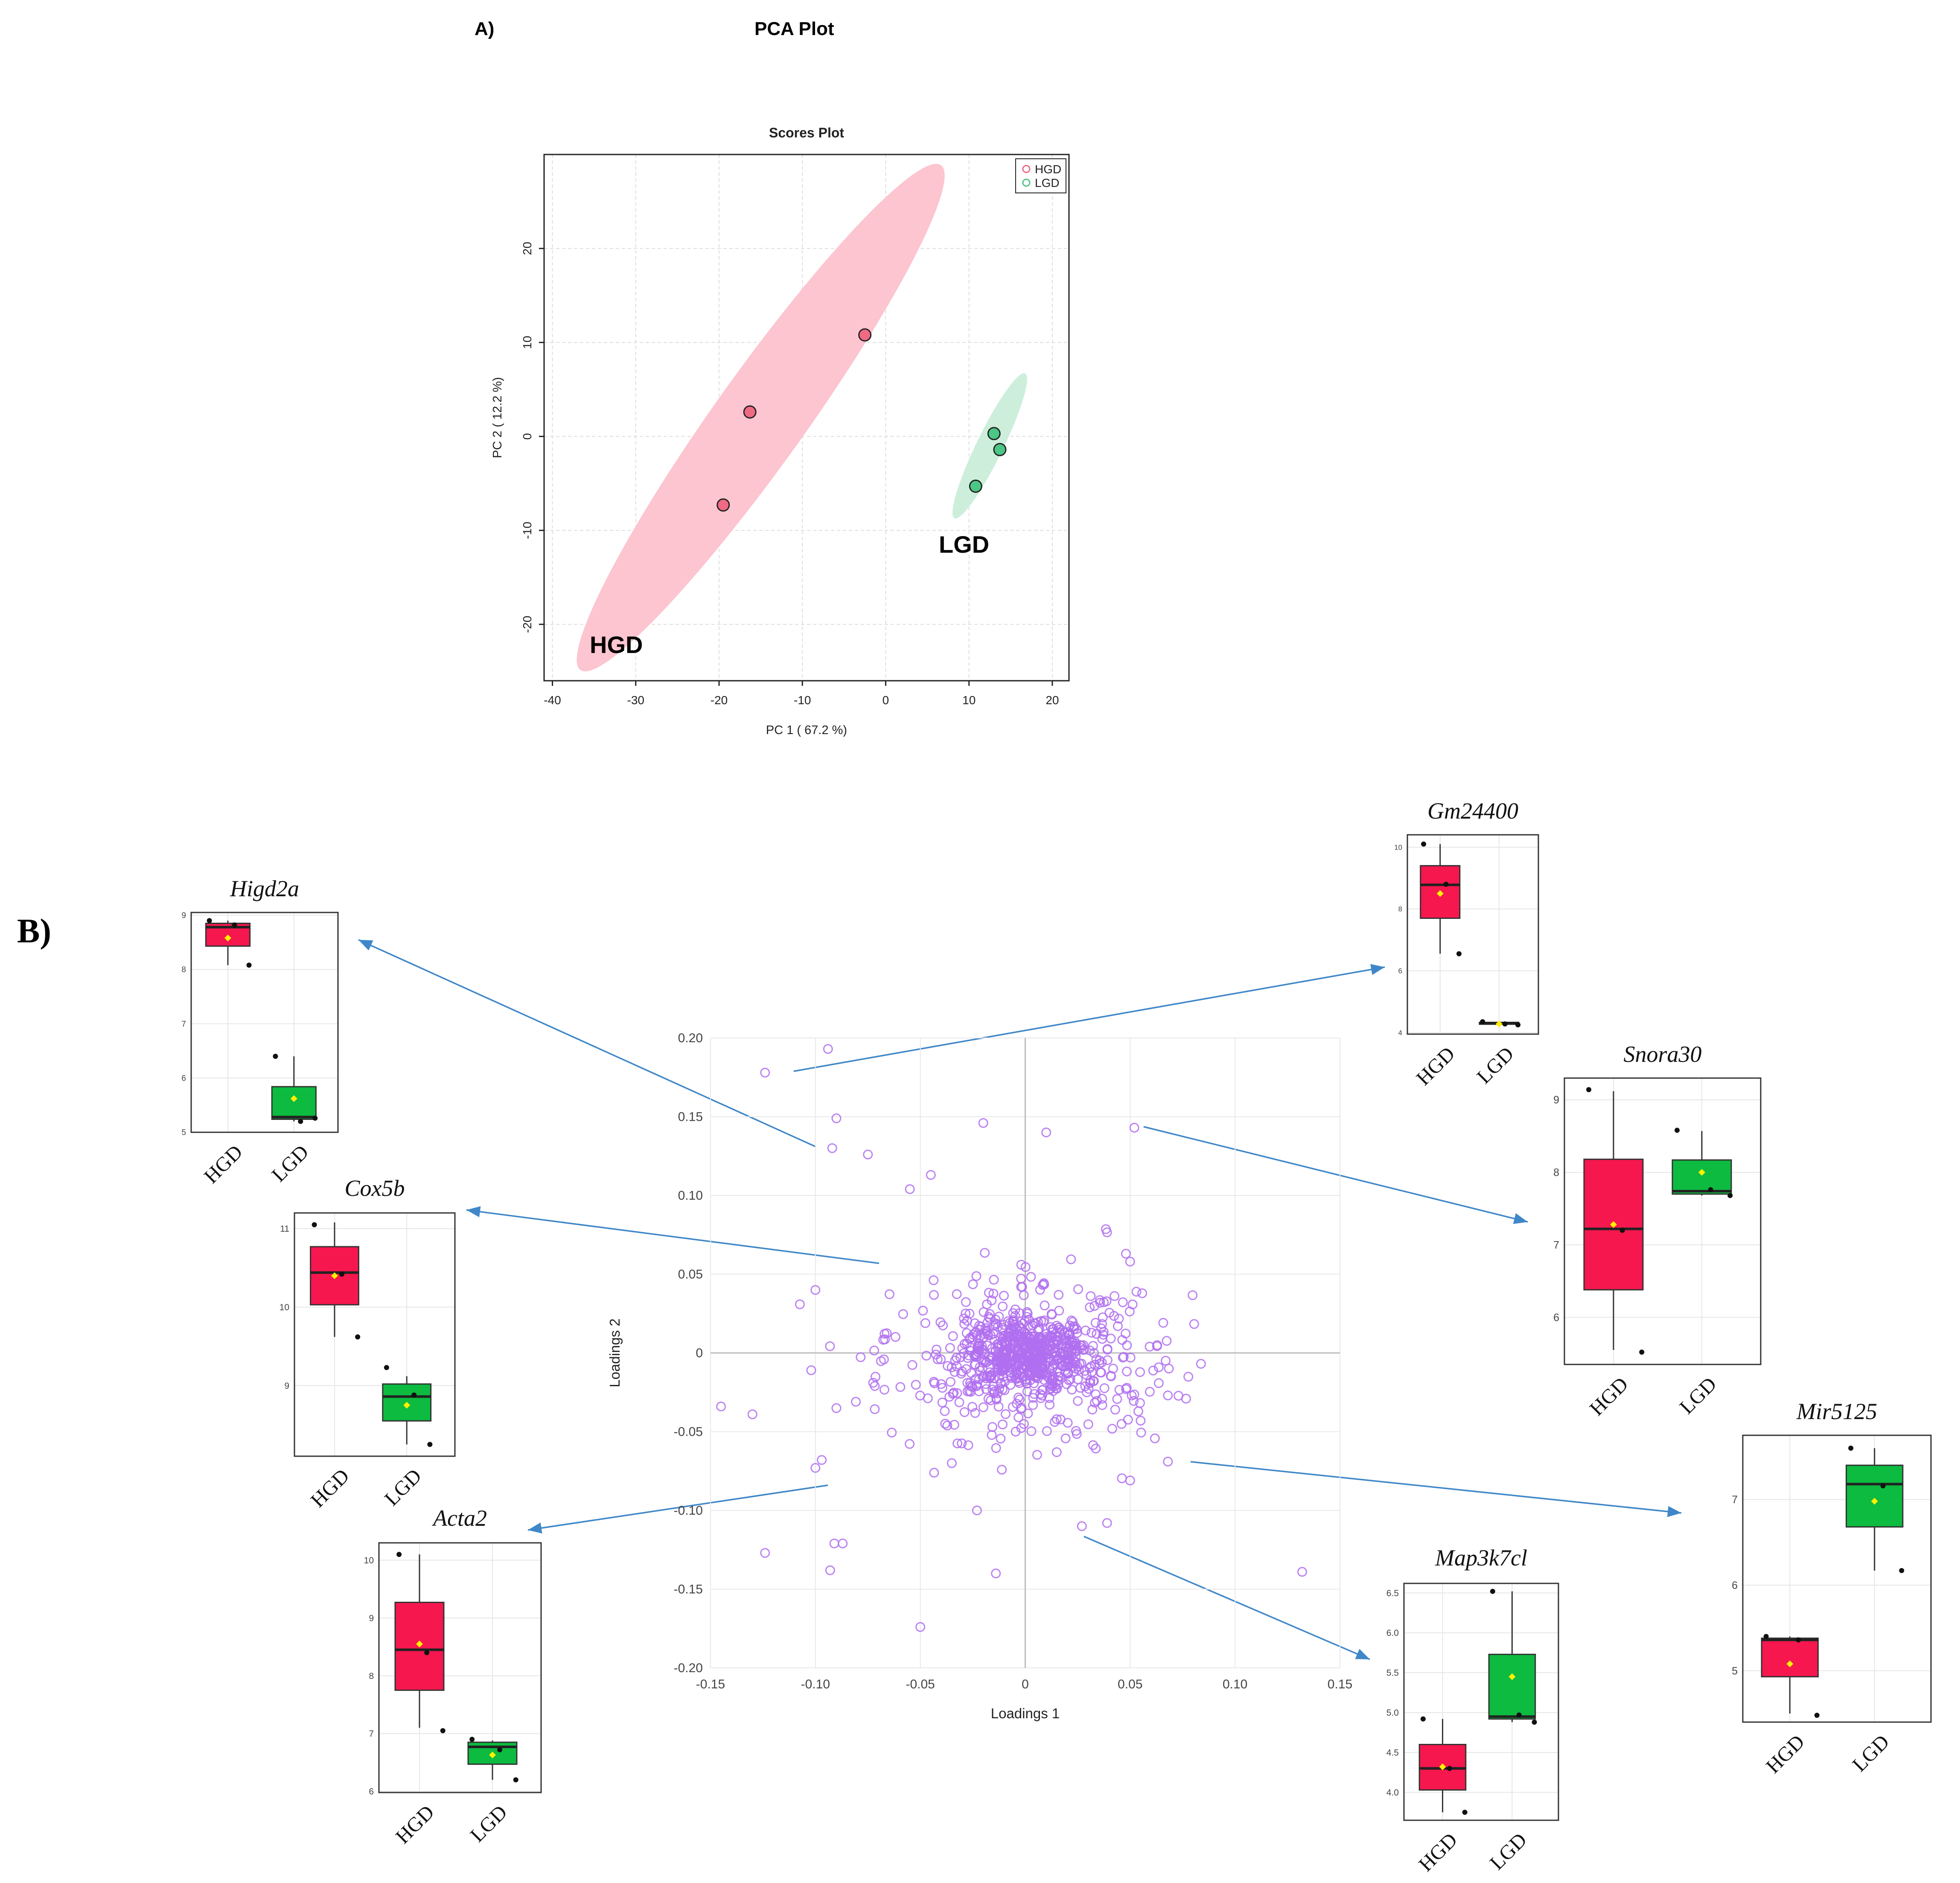  Describe the element at coordinates (264, 888) in the screenshot. I see `box-title: Higd2a` at that location.